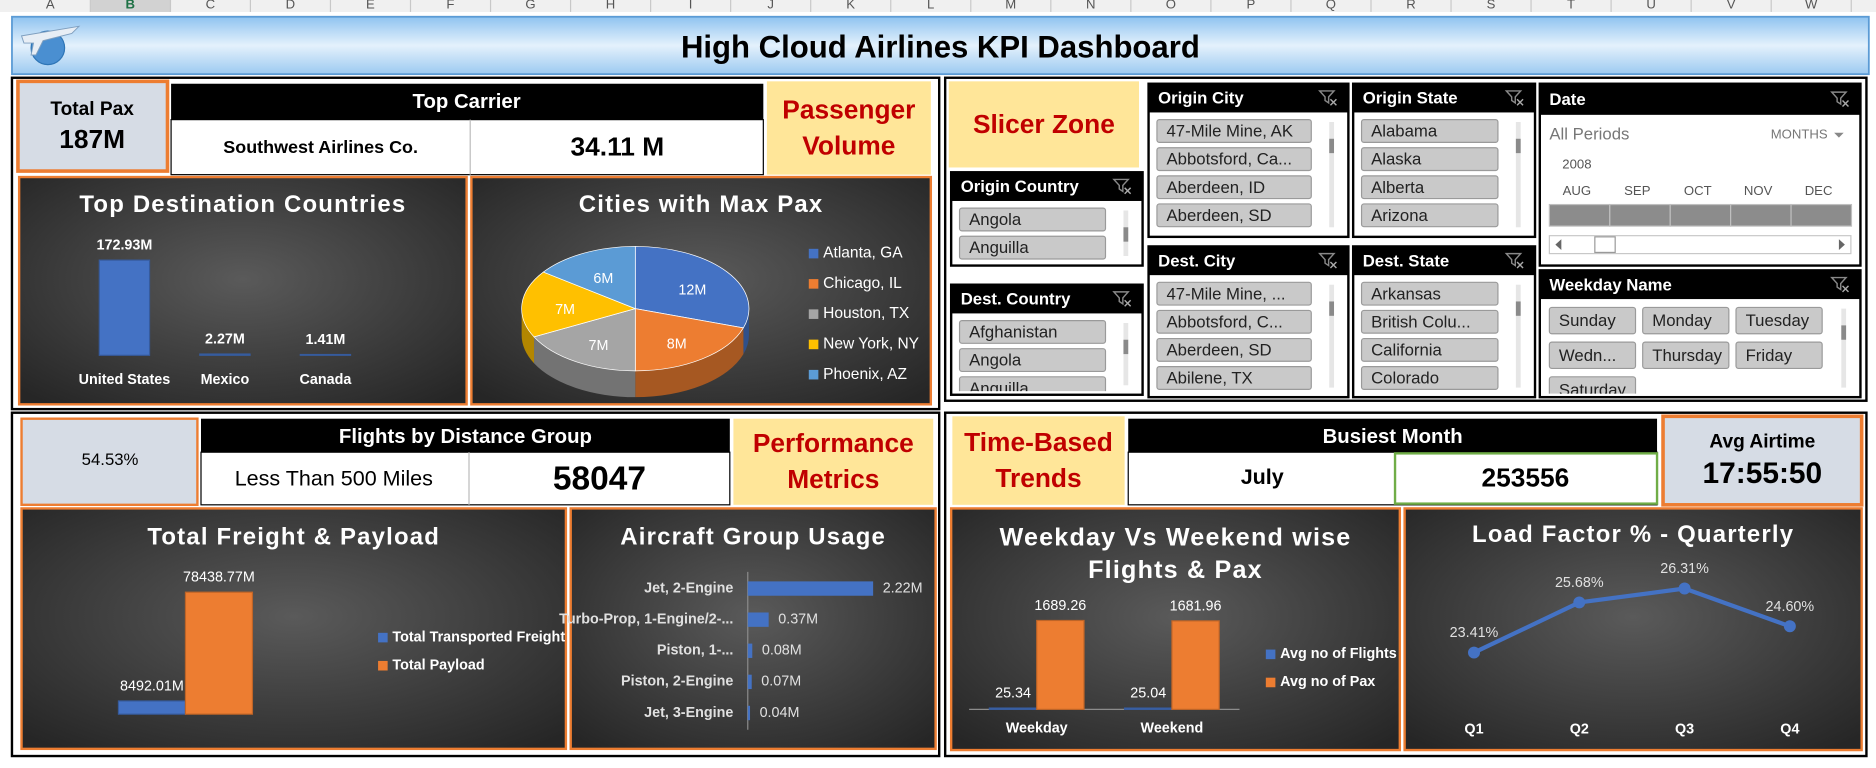  What do you see at coordinates (1044, 124) in the screenshot?
I see `section-label-box: Slicer Zone` at bounding box center [1044, 124].